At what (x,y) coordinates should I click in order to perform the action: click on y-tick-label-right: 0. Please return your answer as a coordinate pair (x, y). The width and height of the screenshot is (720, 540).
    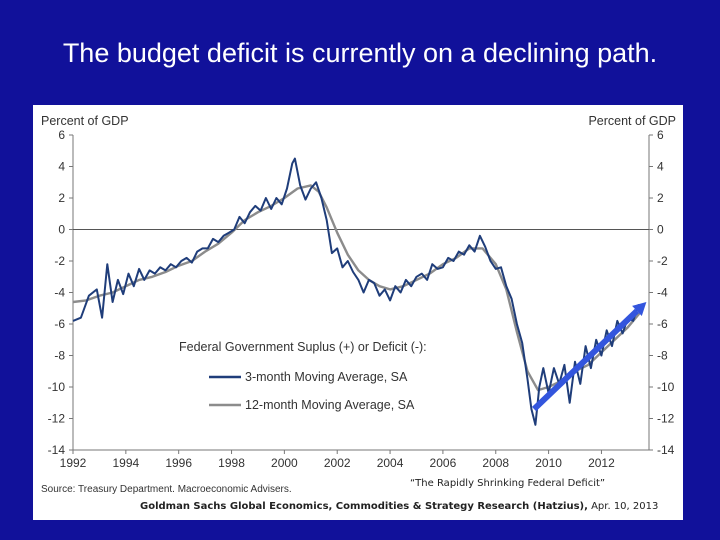
    Looking at the image, I should click on (660, 230).